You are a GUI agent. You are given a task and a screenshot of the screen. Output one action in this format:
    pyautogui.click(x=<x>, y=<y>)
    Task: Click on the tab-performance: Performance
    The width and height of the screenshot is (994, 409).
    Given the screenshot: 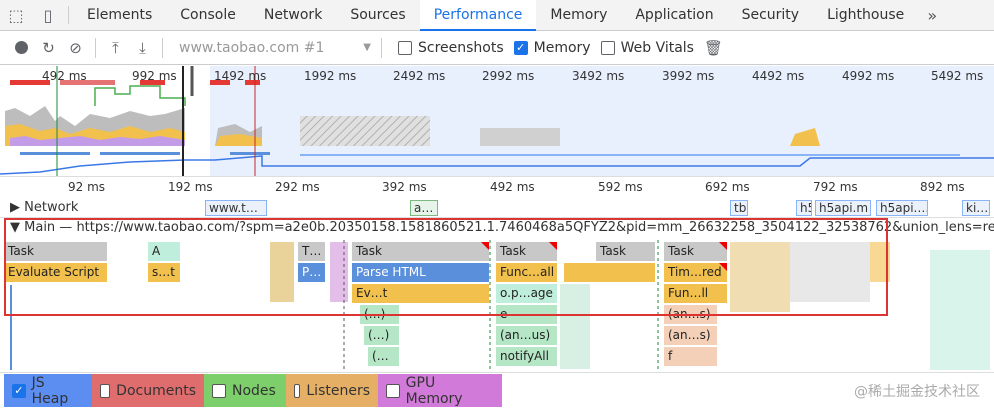 What is the action you would take?
    pyautogui.click(x=478, y=15)
    